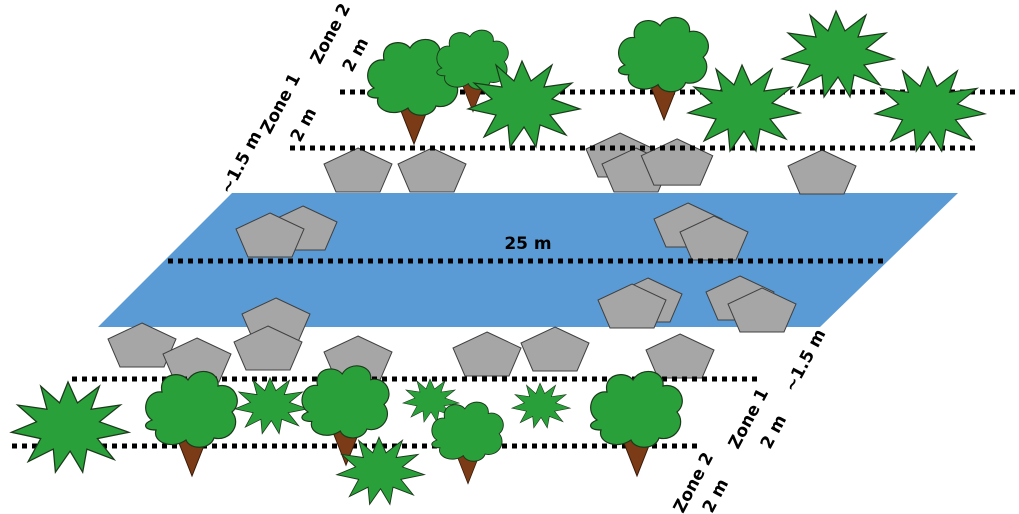  What do you see at coordinates (774, 432) in the screenshot?
I see `bottom-zone1-width-label: 2 m` at bounding box center [774, 432].